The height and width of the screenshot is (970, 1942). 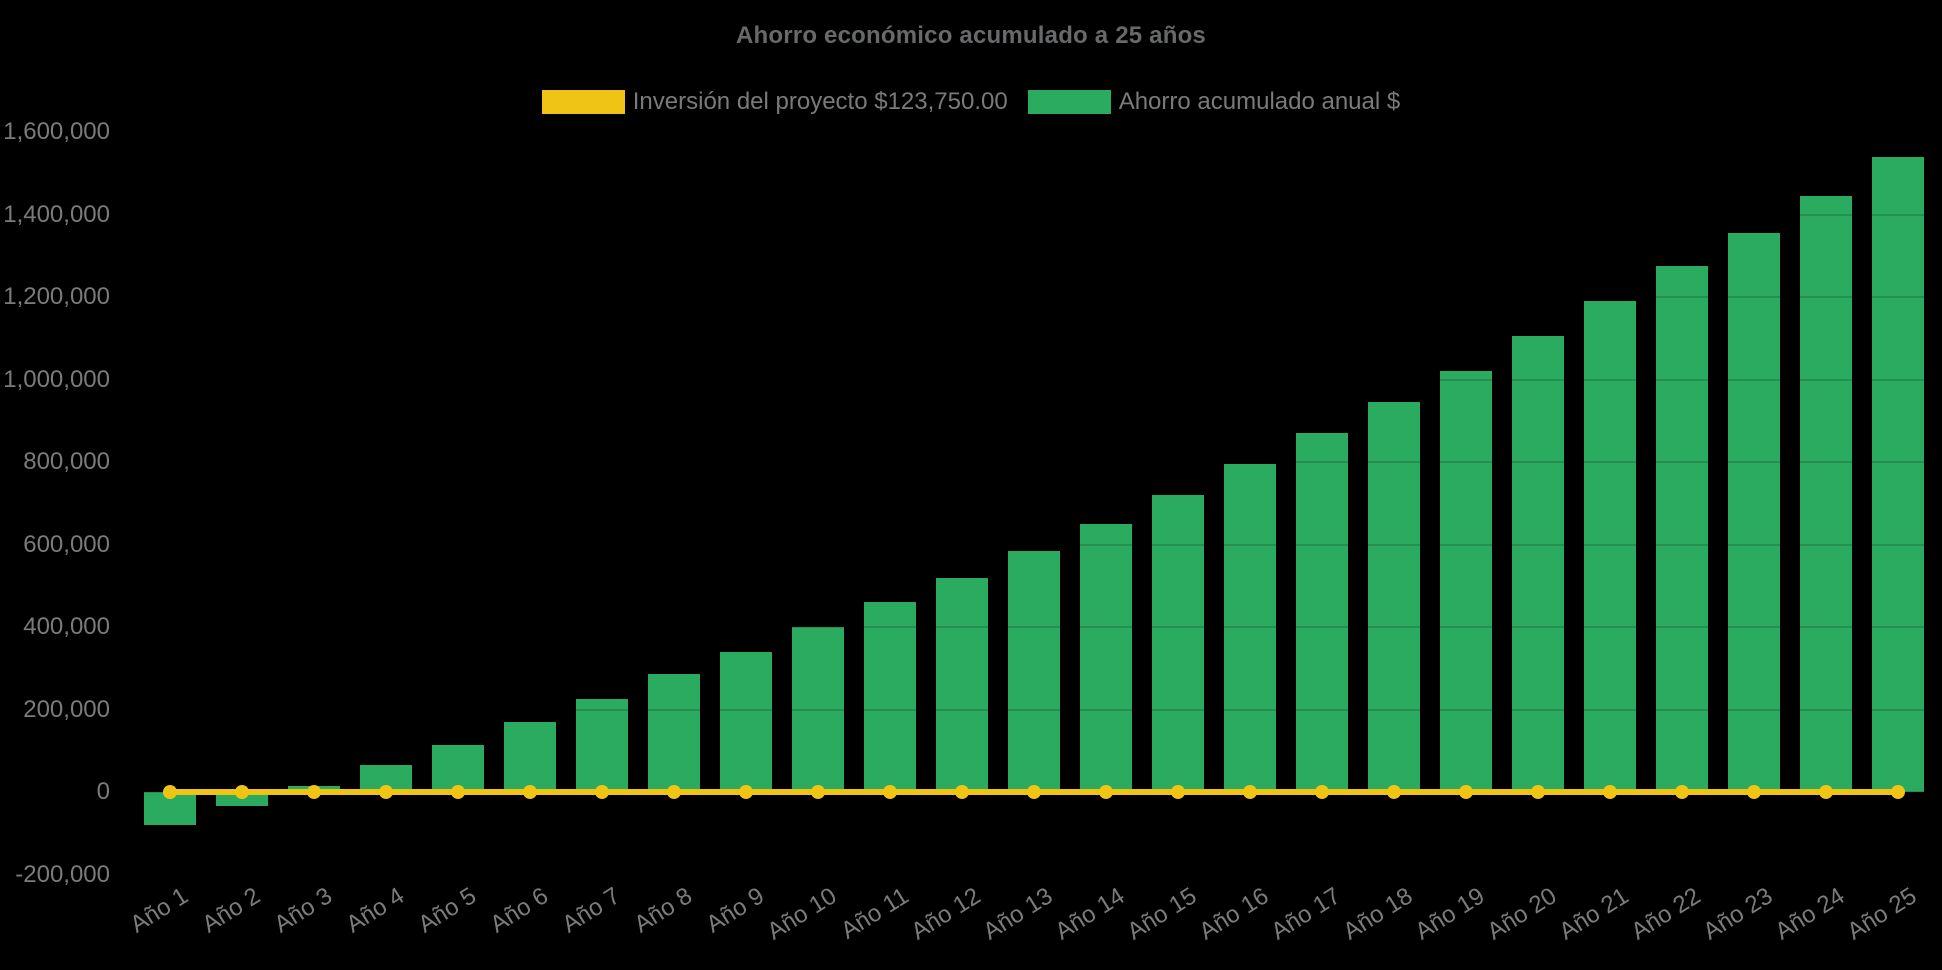 What do you see at coordinates (303, 910) in the screenshot?
I see `x-axis-tick-label: Año 3` at bounding box center [303, 910].